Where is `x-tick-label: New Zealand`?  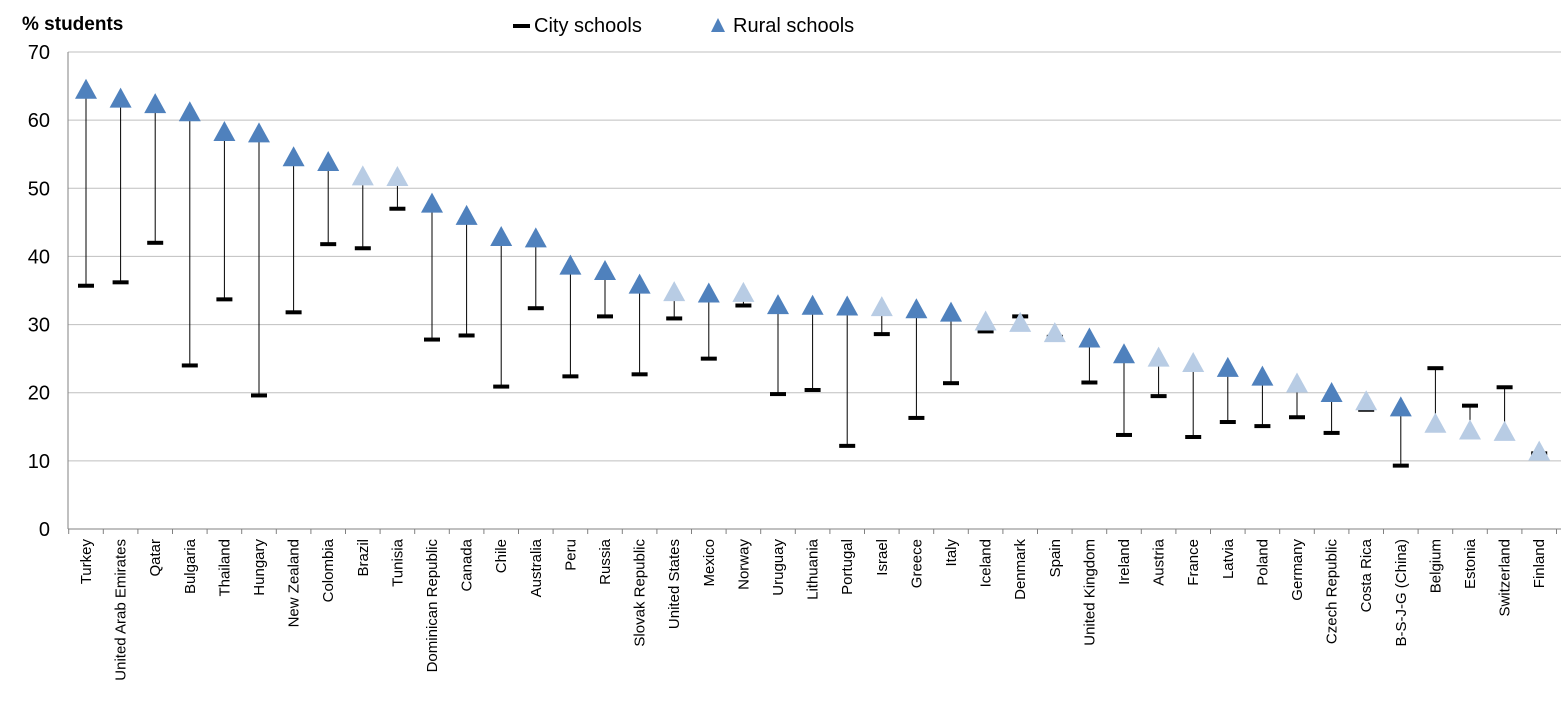
x-tick-label: New Zealand is located at coordinates (294, 583).